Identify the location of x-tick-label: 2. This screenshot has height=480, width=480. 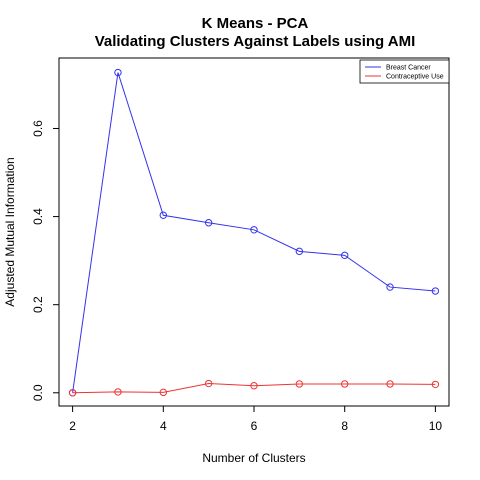
(72, 426).